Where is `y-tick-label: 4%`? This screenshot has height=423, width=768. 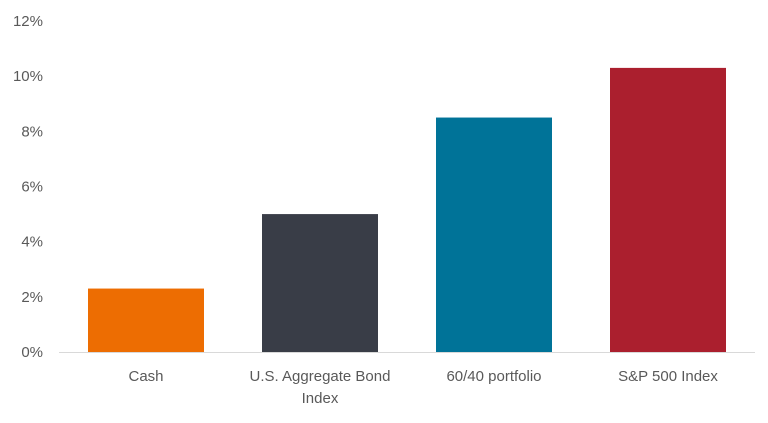 y-tick-label: 4% is located at coordinates (32, 242).